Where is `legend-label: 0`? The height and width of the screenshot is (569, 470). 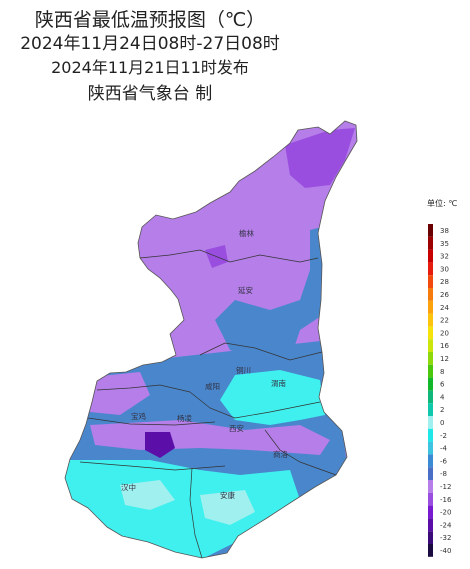
legend-label: 0 is located at coordinates (442, 423).